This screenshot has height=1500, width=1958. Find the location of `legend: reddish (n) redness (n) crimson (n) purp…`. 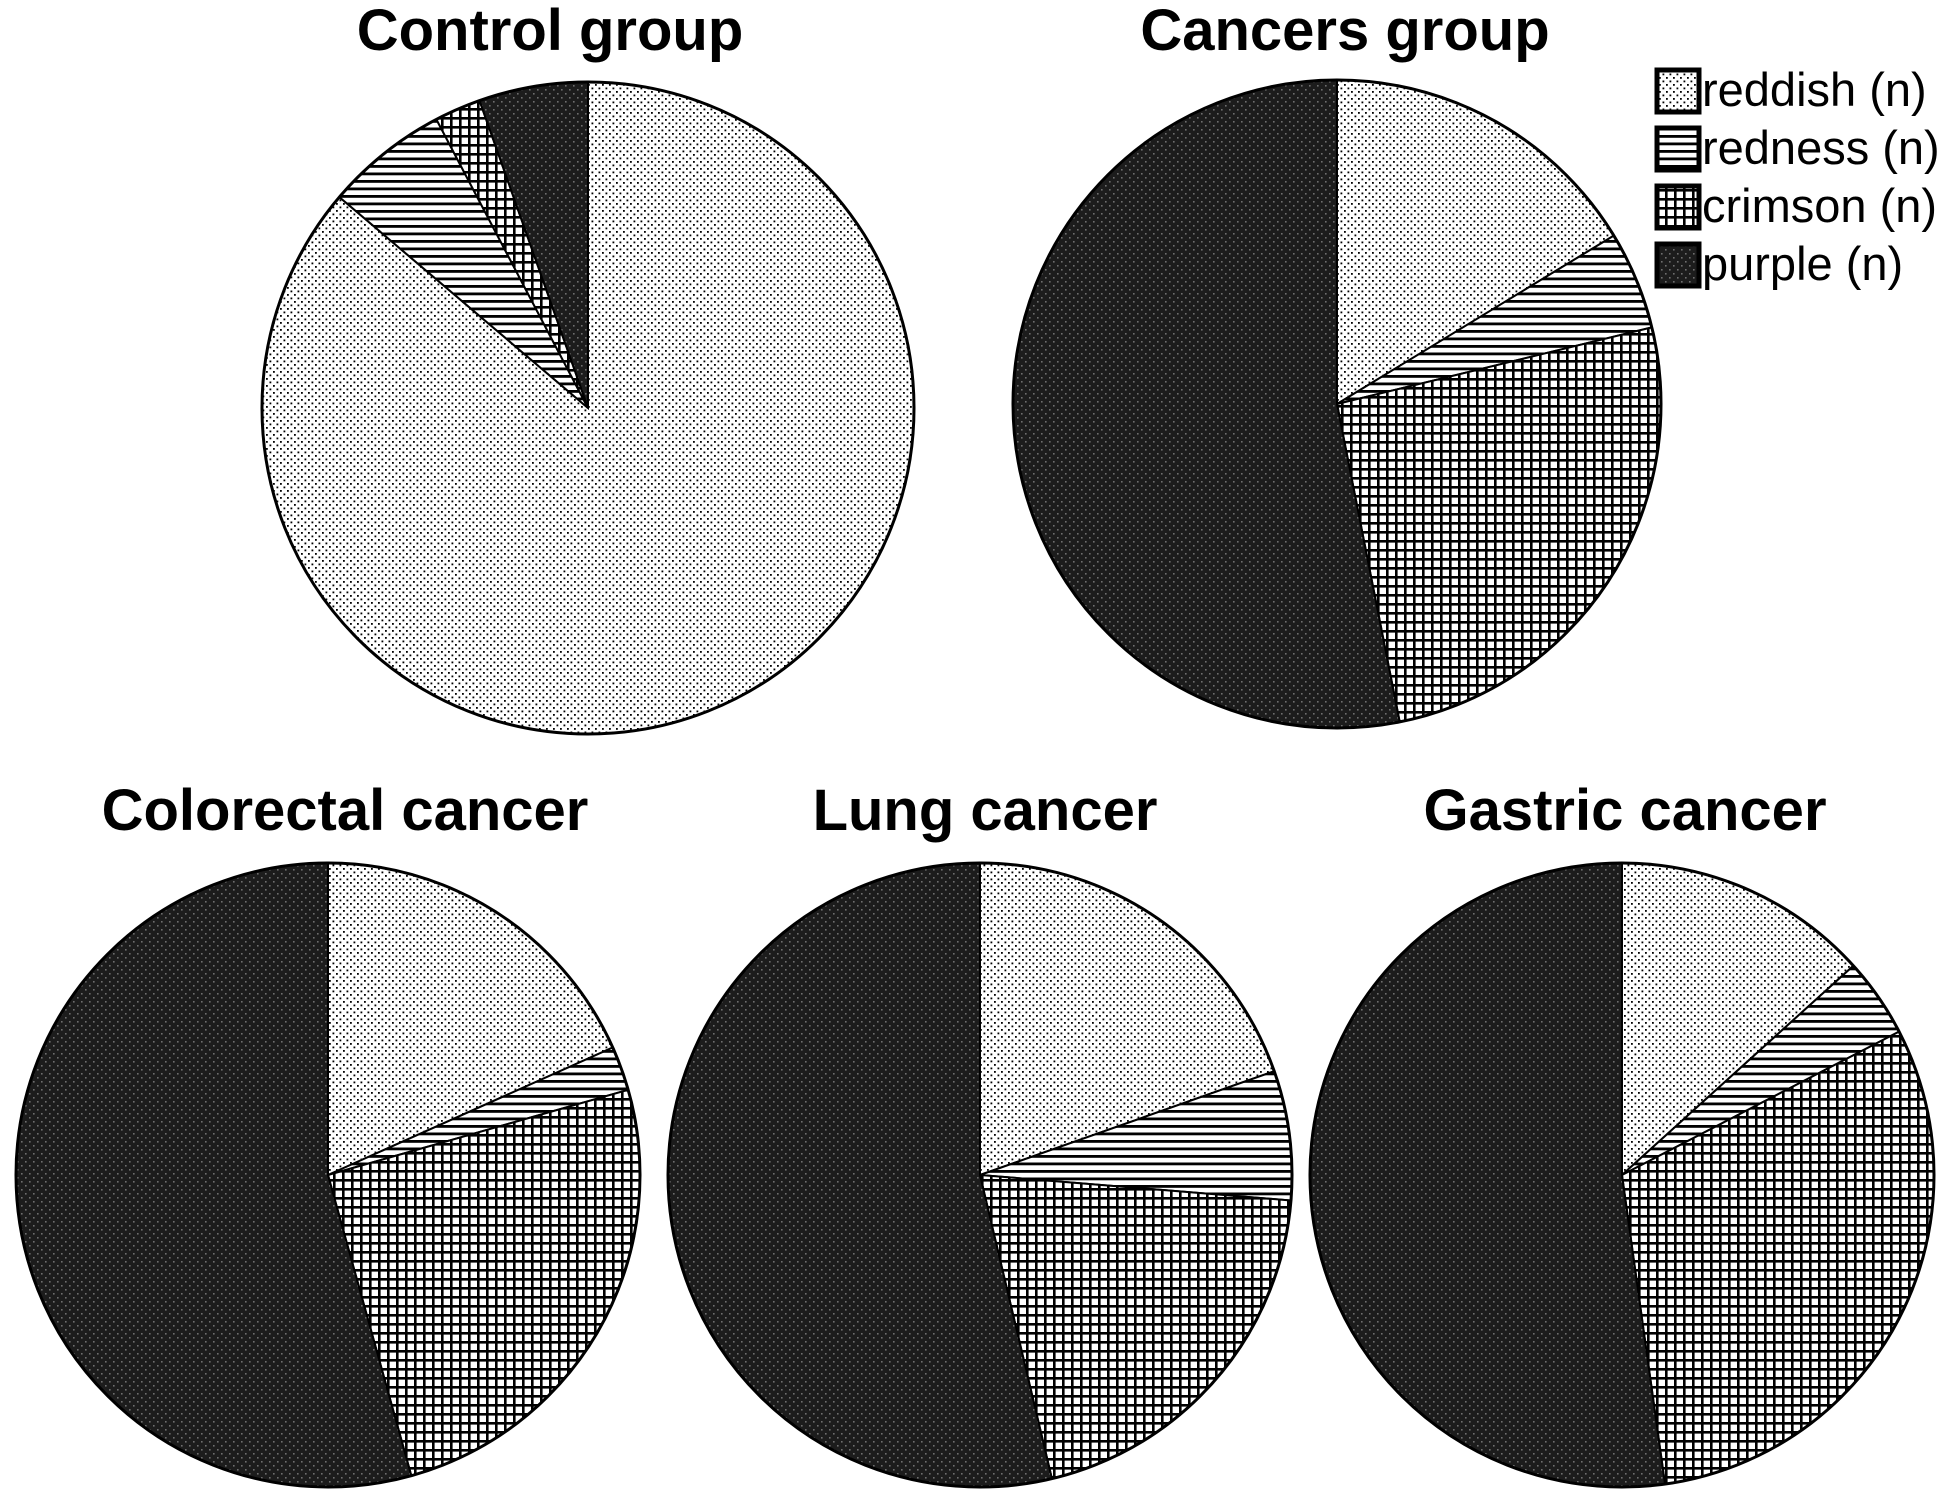

legend: reddish (n) redness (n) crimson (n) purp… is located at coordinates (1797, 176).